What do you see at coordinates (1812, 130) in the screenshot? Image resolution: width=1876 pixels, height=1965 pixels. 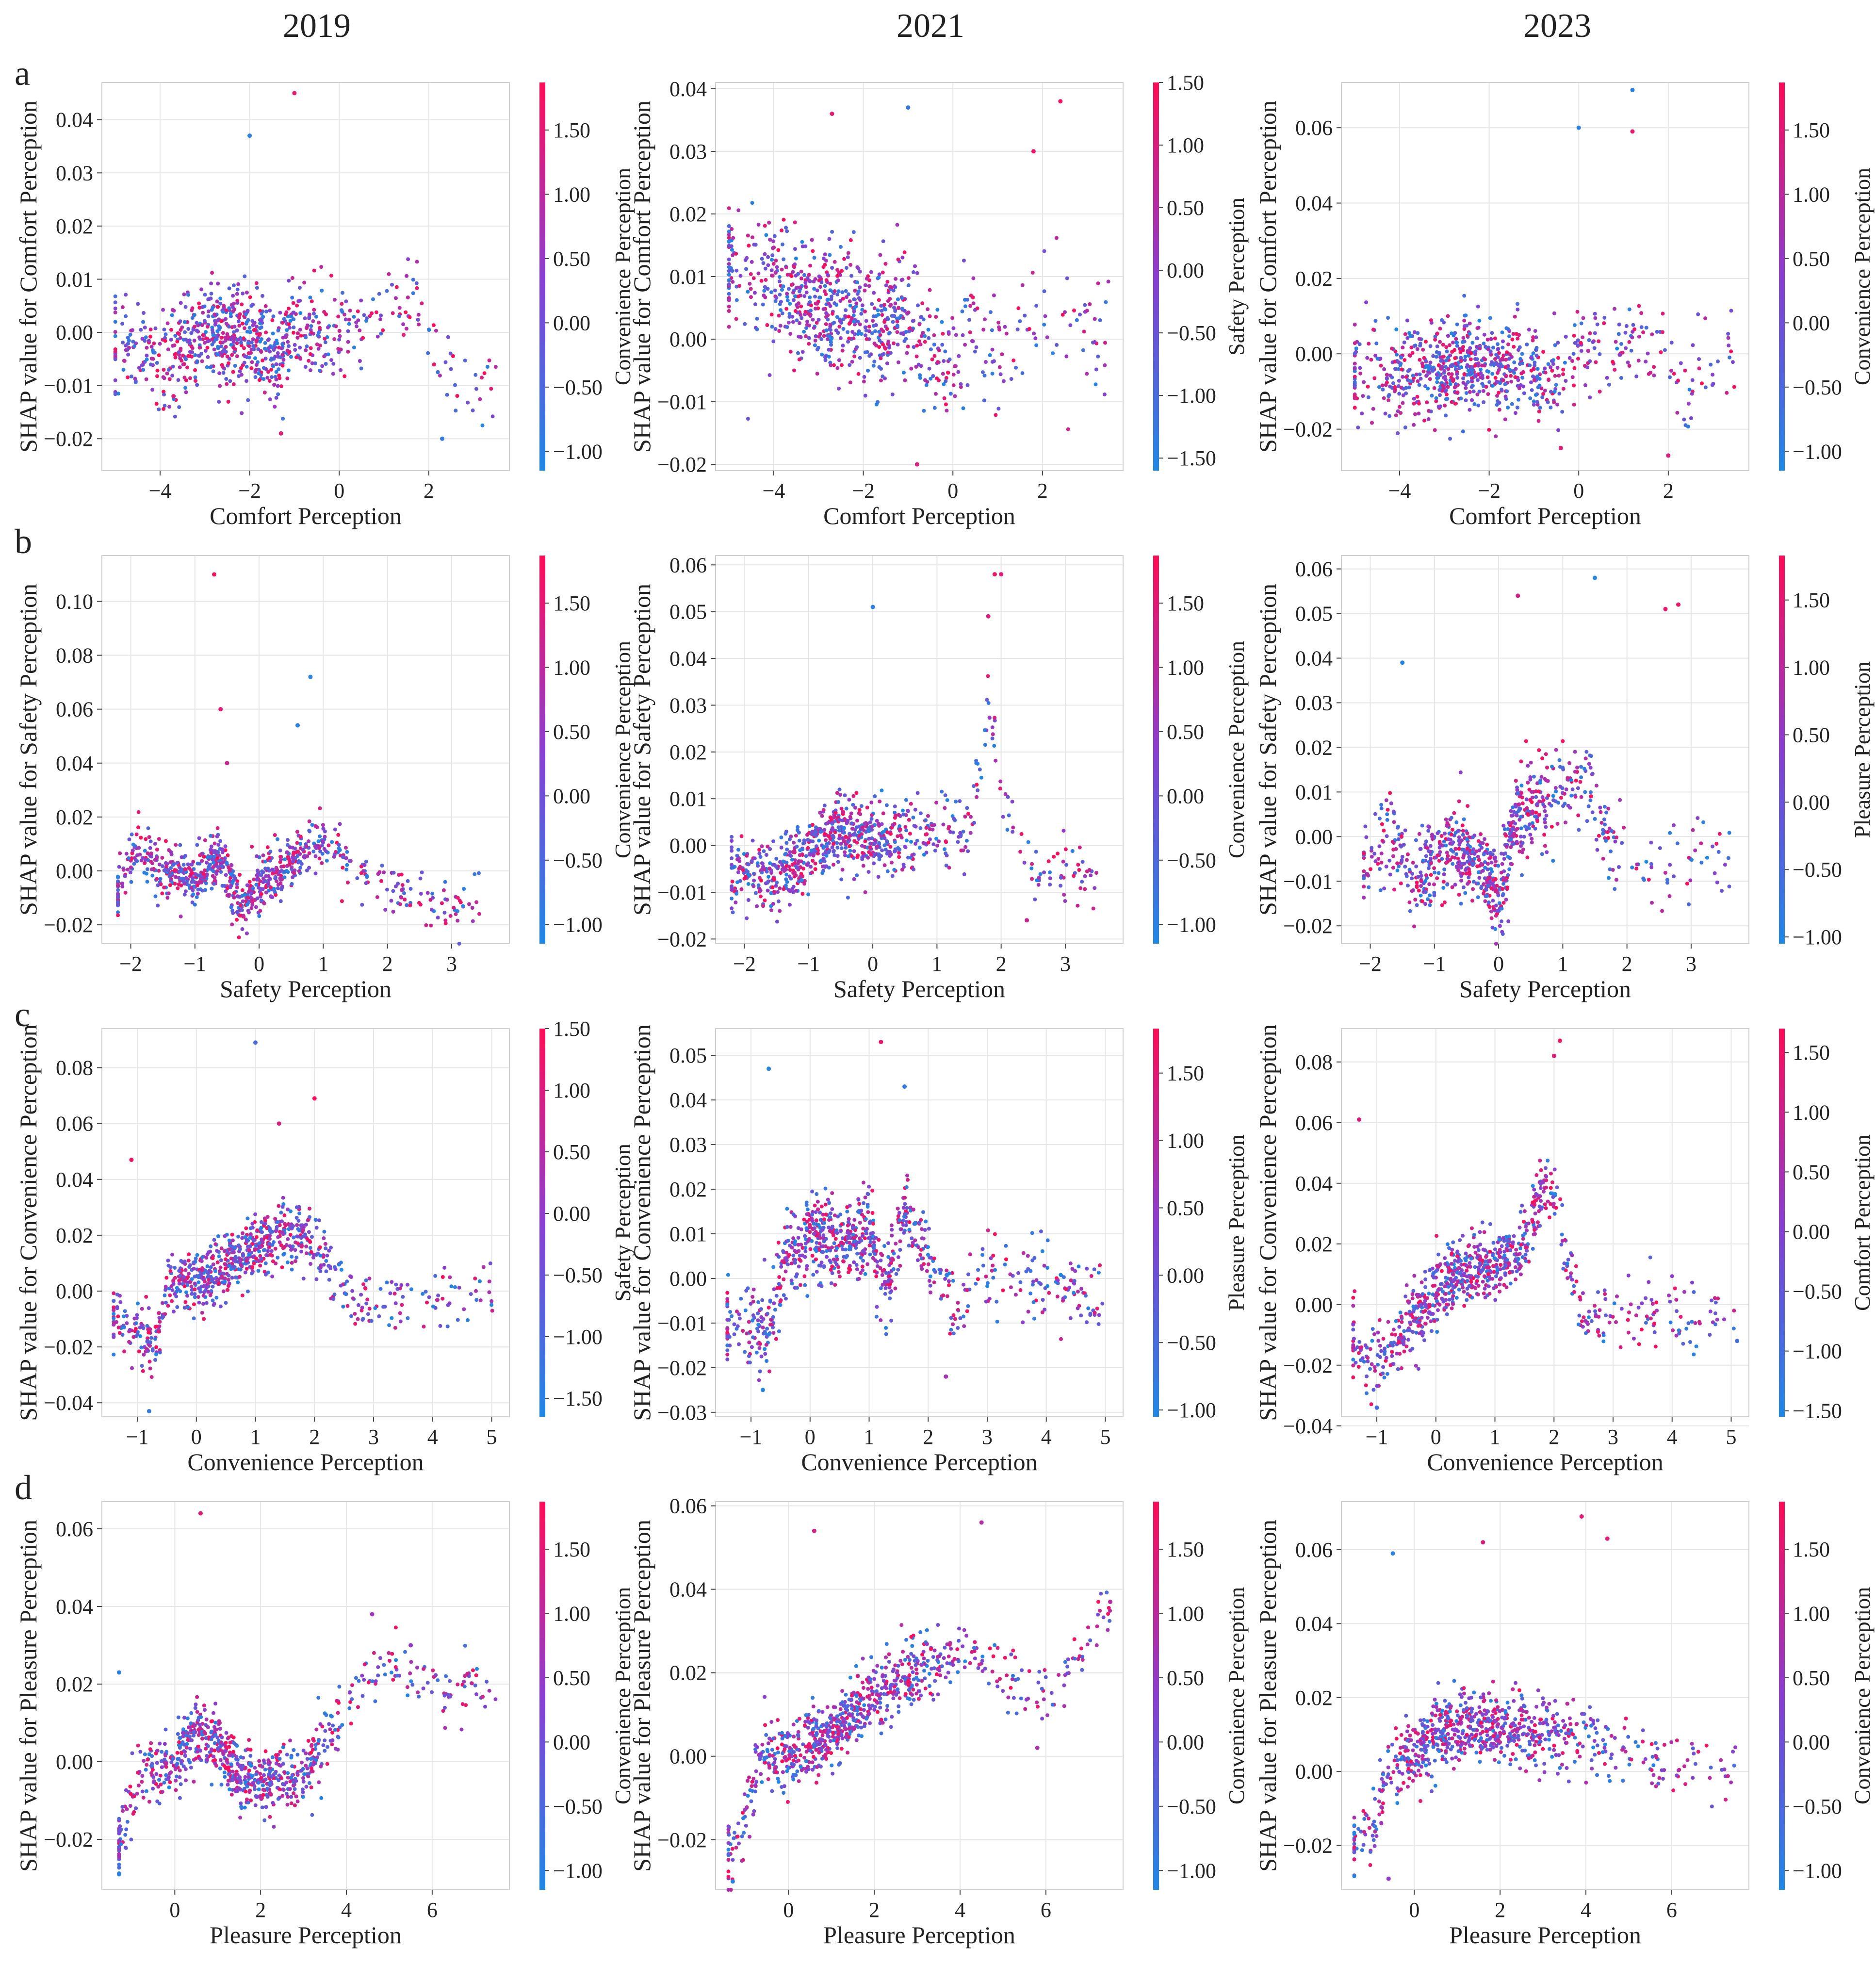 I see `colorbar-tick-label: 1.50` at bounding box center [1812, 130].